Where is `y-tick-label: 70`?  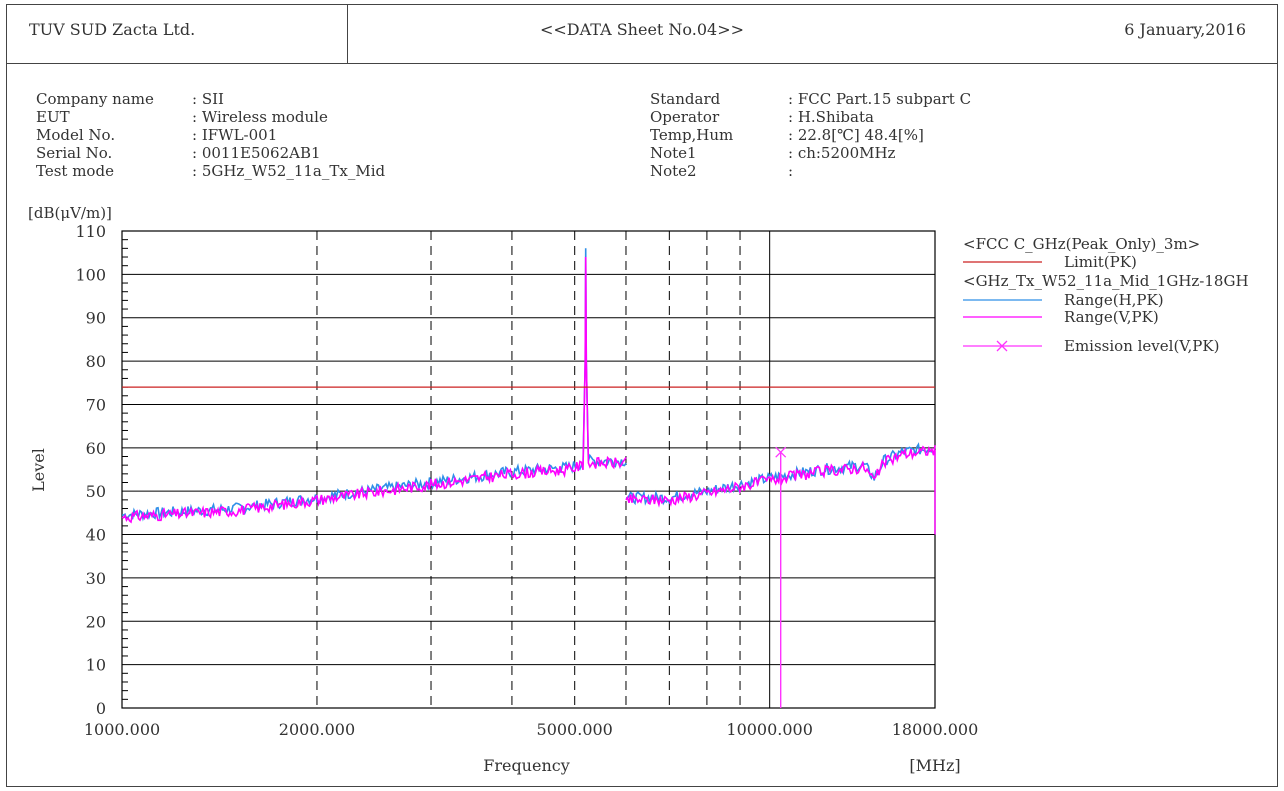 y-tick-label: 70 is located at coordinates (96, 404).